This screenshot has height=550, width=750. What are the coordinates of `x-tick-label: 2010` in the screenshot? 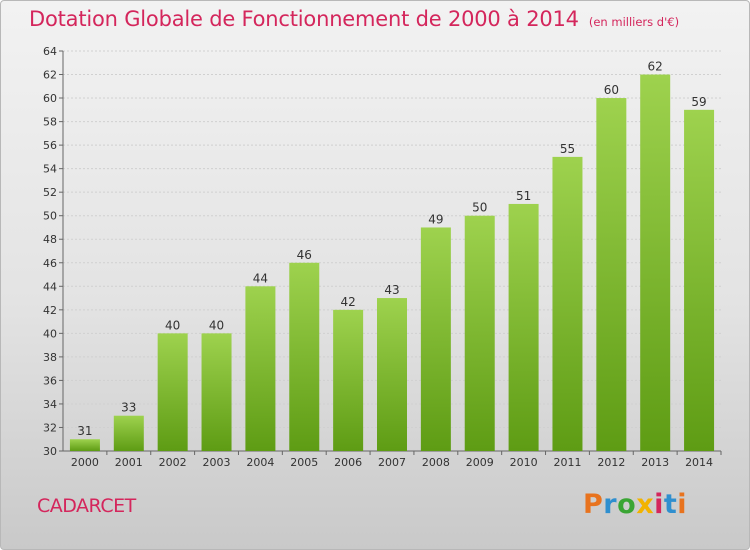 It's located at (524, 462).